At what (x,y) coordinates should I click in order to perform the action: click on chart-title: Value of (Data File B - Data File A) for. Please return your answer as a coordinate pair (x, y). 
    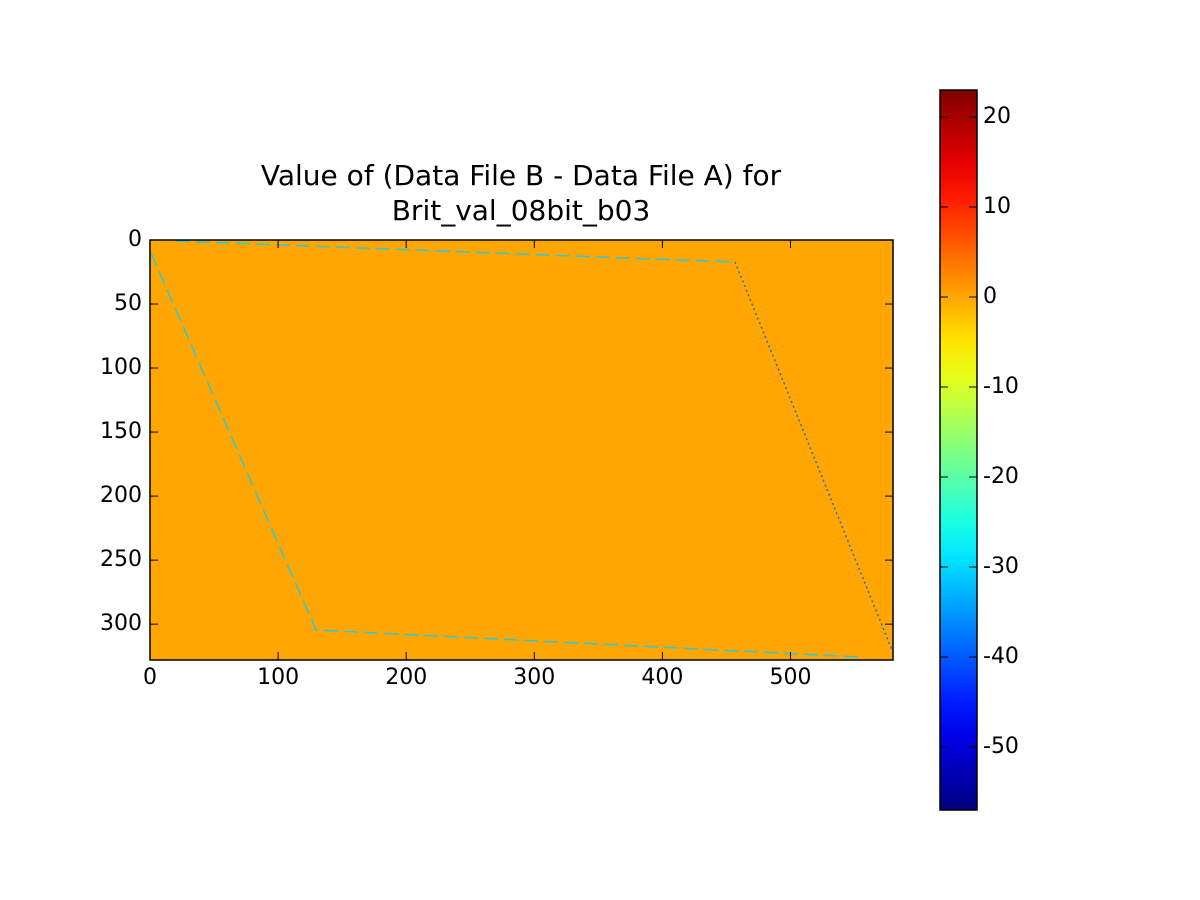
    Looking at the image, I should click on (521, 175).